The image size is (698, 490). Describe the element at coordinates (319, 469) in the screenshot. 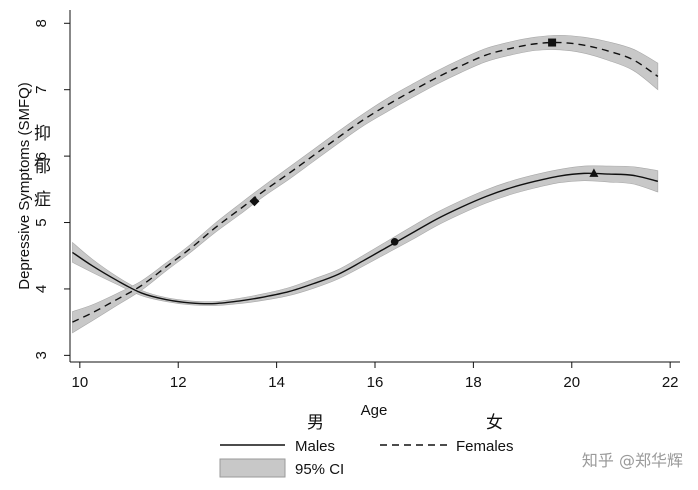

I see `legend-ci-label: 95% CI` at that location.